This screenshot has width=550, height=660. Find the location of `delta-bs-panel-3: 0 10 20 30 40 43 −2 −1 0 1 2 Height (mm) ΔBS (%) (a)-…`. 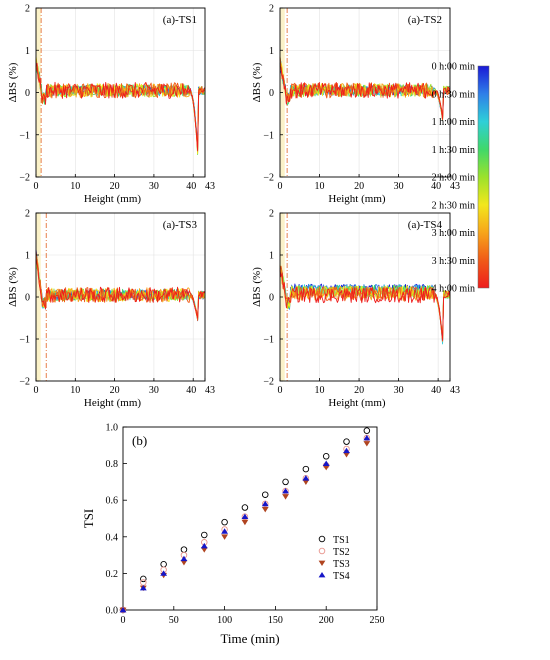

delta-bs-panel-3: 0 10 20 30 40 43 −2 −1 0 1 2 Height (mm) ΔBS (%) (a)-… is located at coordinates (111, 309).